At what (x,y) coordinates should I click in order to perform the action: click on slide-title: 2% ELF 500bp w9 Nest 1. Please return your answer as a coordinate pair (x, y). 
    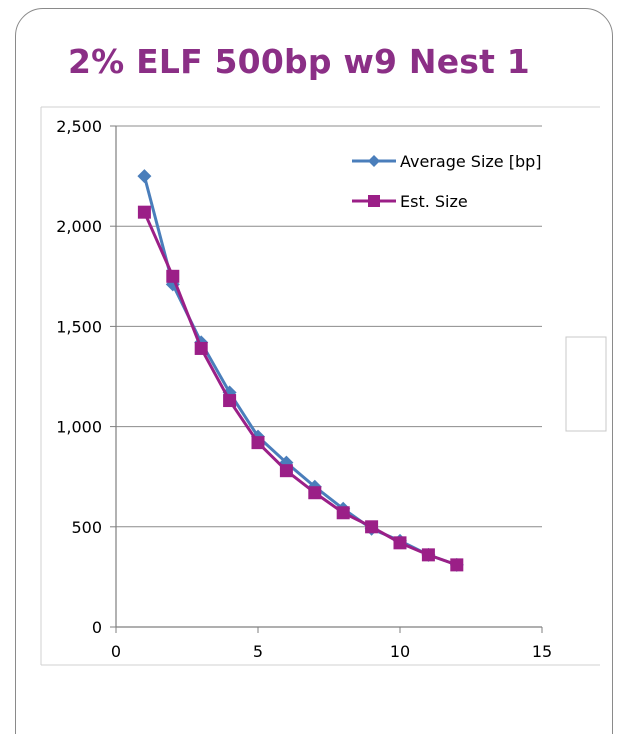
    Looking at the image, I should click on (299, 61).